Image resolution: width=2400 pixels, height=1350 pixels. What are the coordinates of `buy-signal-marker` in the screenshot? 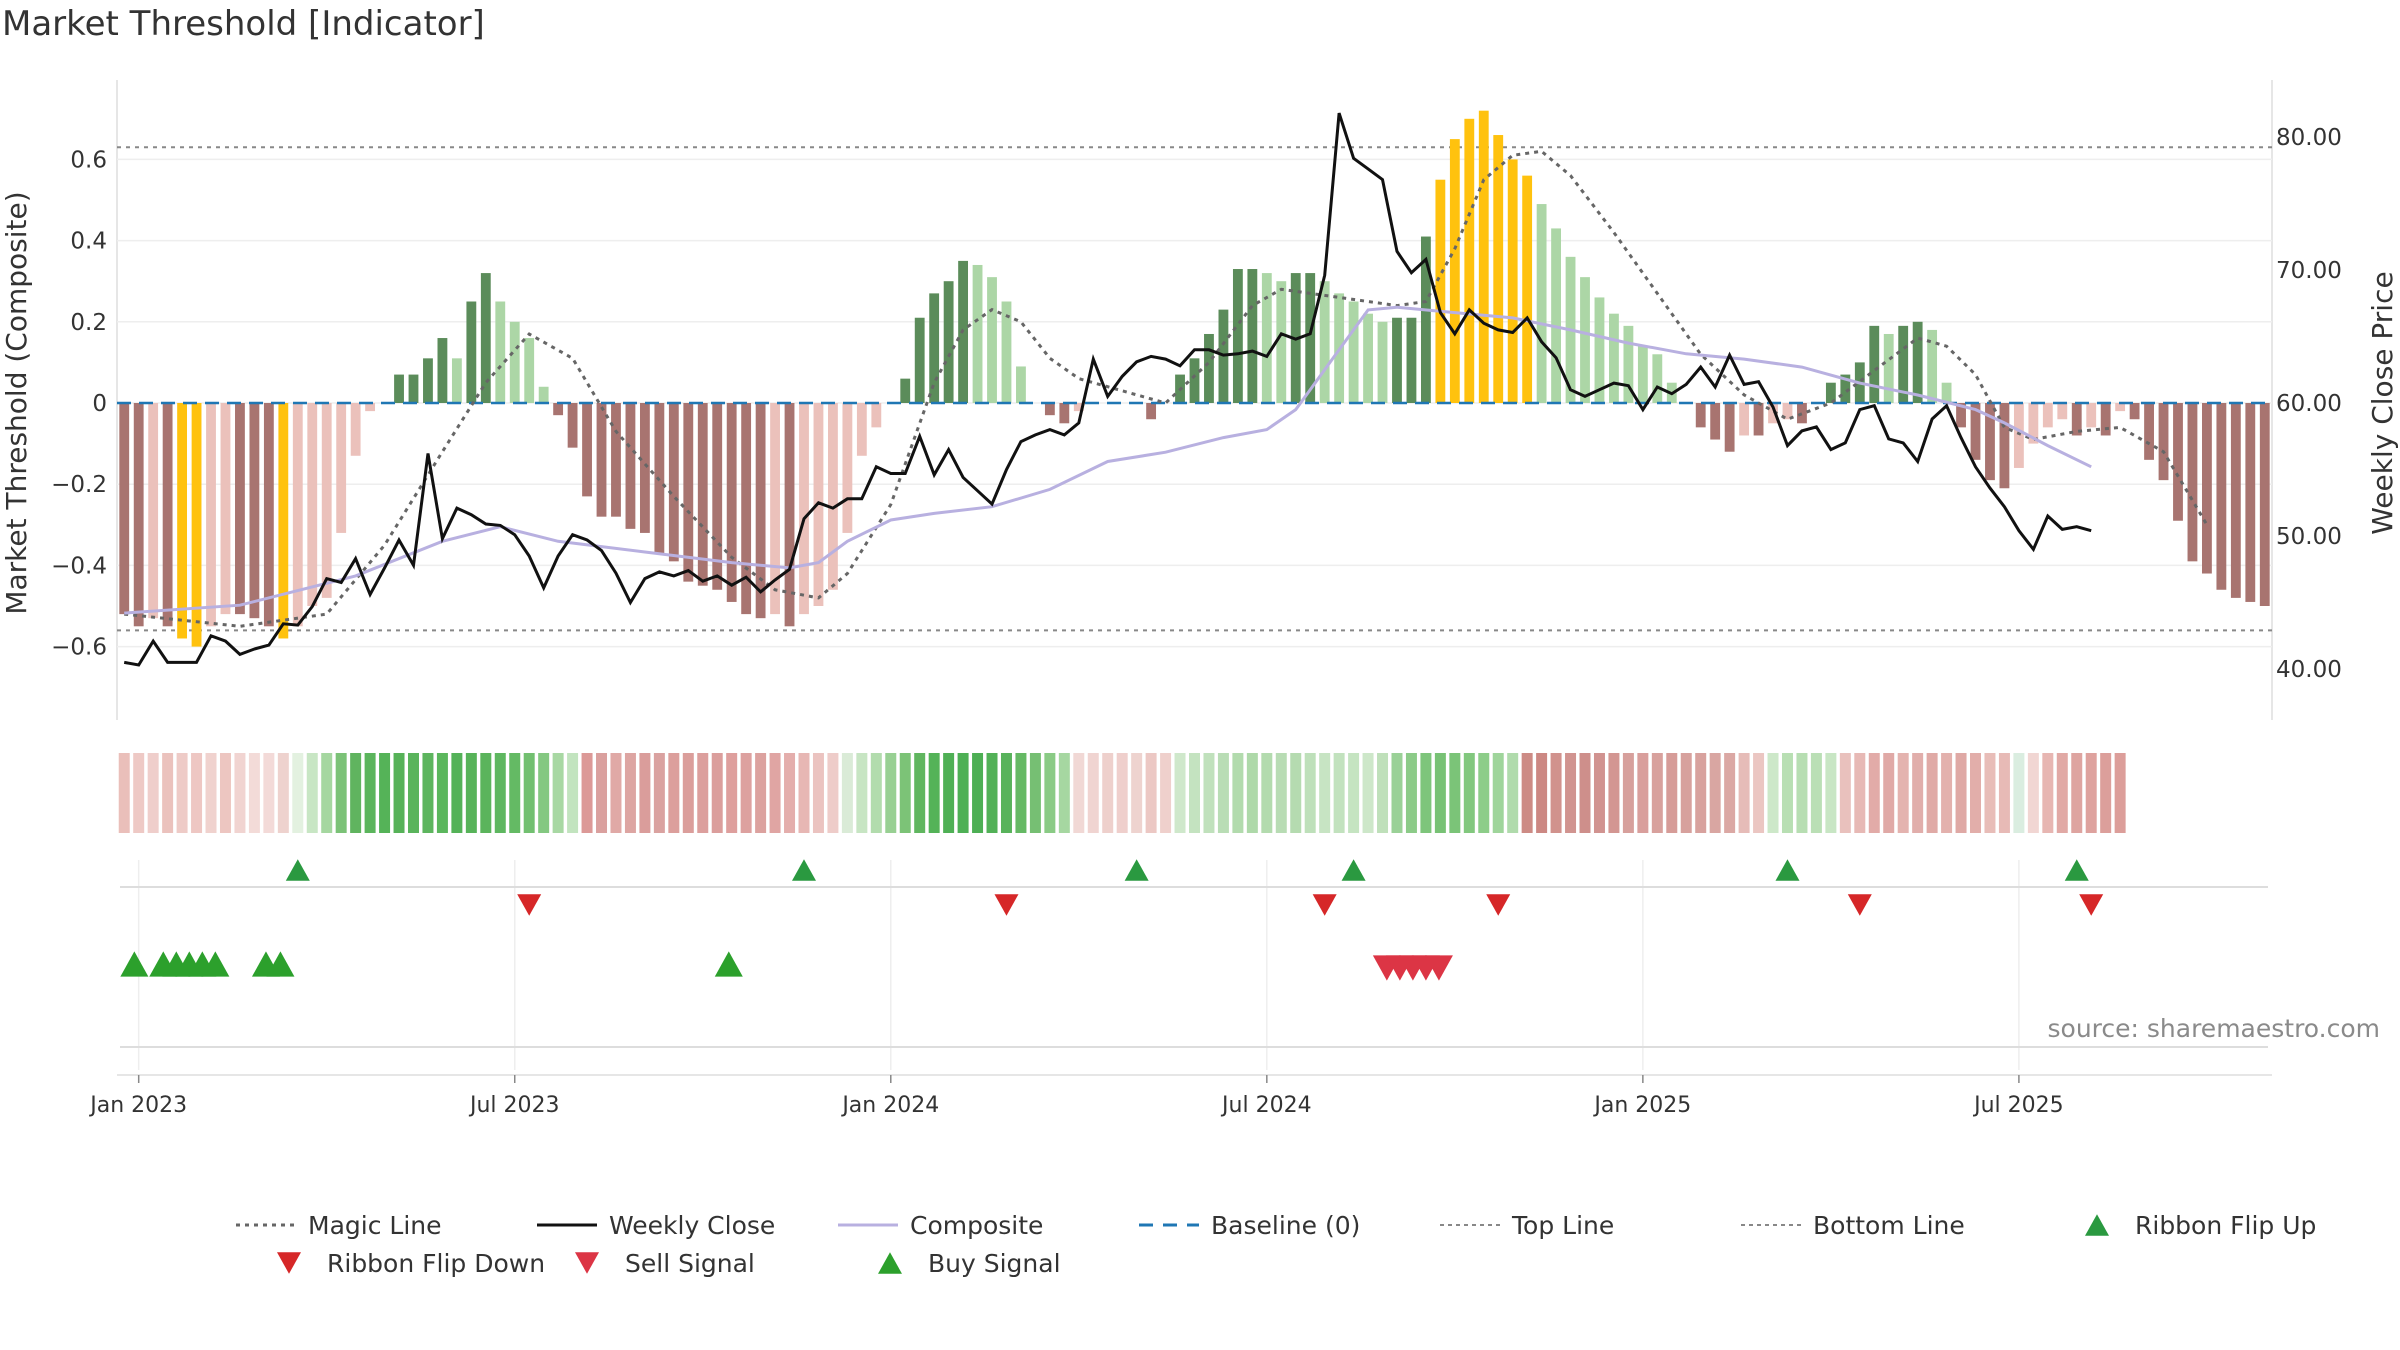 It's located at (215, 964).